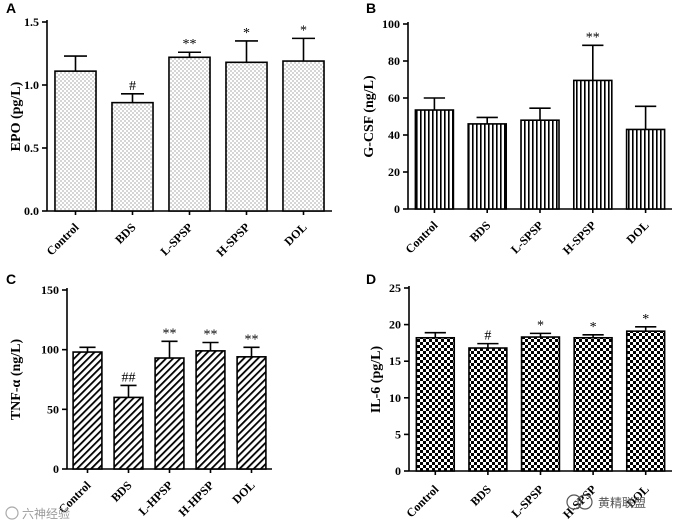 The image size is (685, 528). Describe the element at coordinates (129, 377) in the screenshot. I see `significance-label: ##` at that location.